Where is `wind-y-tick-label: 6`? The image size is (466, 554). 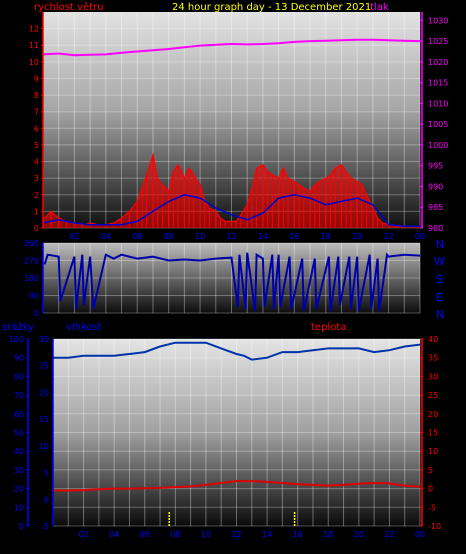
wind-y-tick-label: 6 is located at coordinates (36, 128).